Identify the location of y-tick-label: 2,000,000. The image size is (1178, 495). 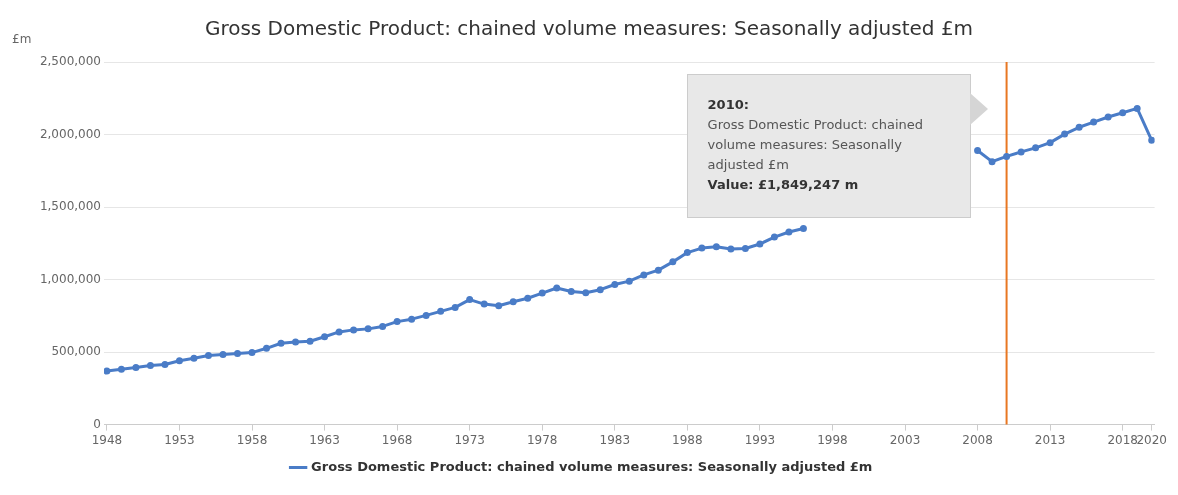
(70, 133).